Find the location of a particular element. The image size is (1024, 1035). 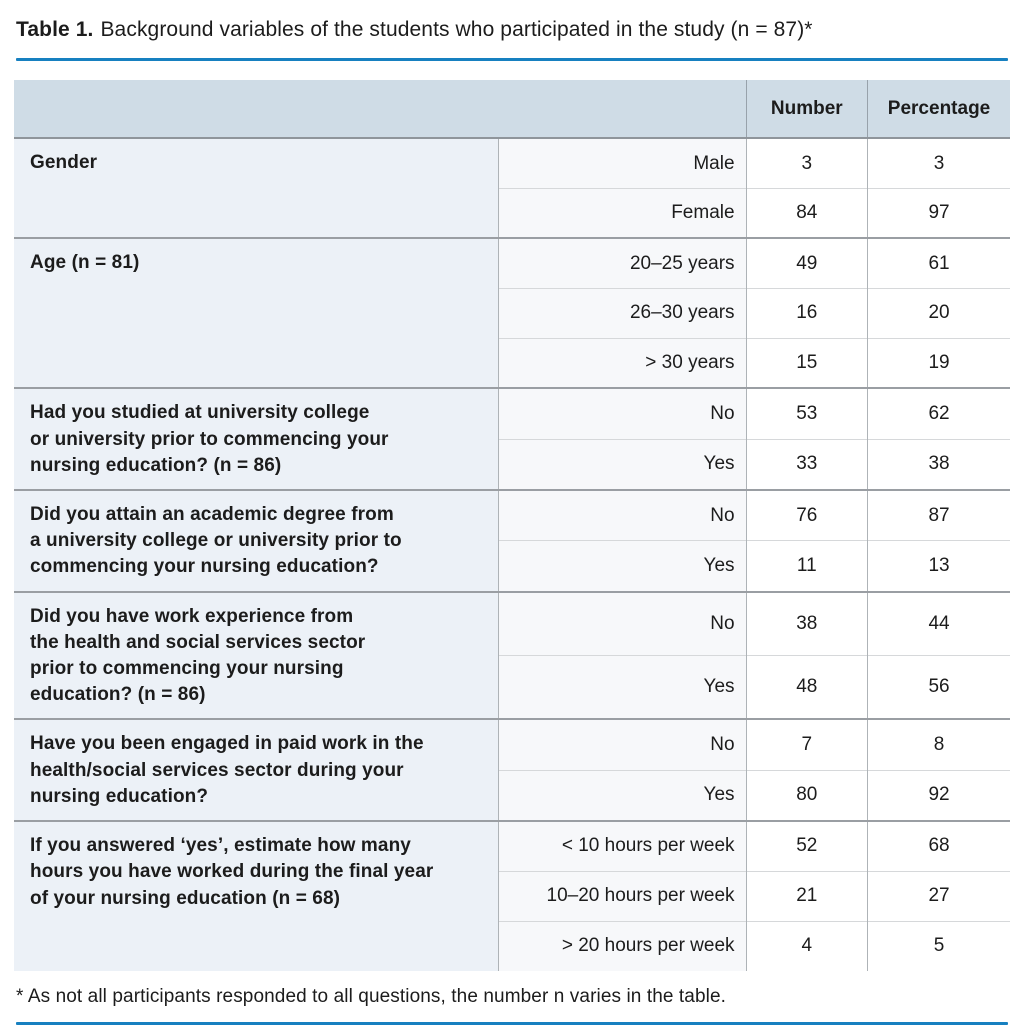

table-row: > 30 years 15 19 is located at coordinates (512, 363).